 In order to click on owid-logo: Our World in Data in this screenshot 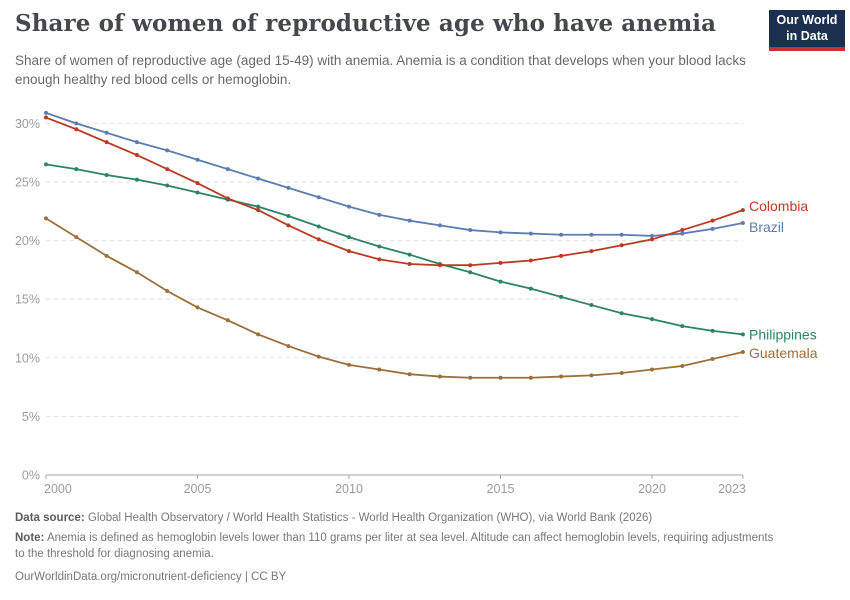, I will do `click(807, 30)`.